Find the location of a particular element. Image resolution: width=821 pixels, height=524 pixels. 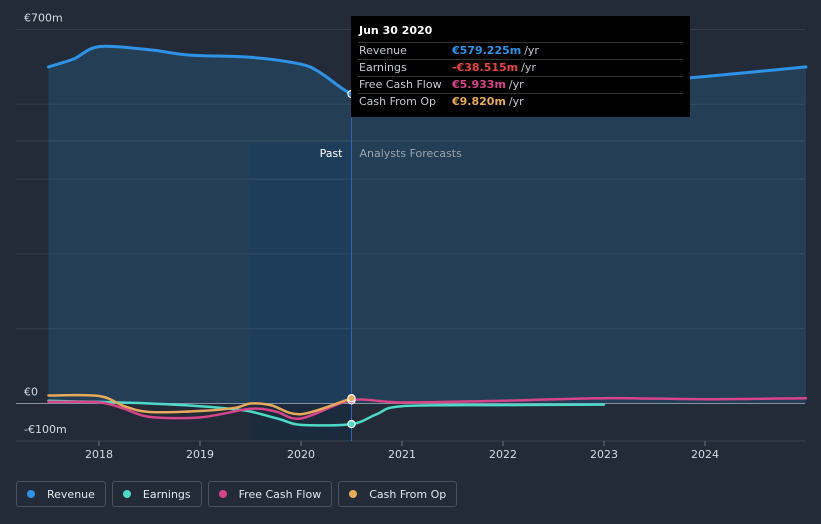

earnings-marker is located at coordinates (351, 424).